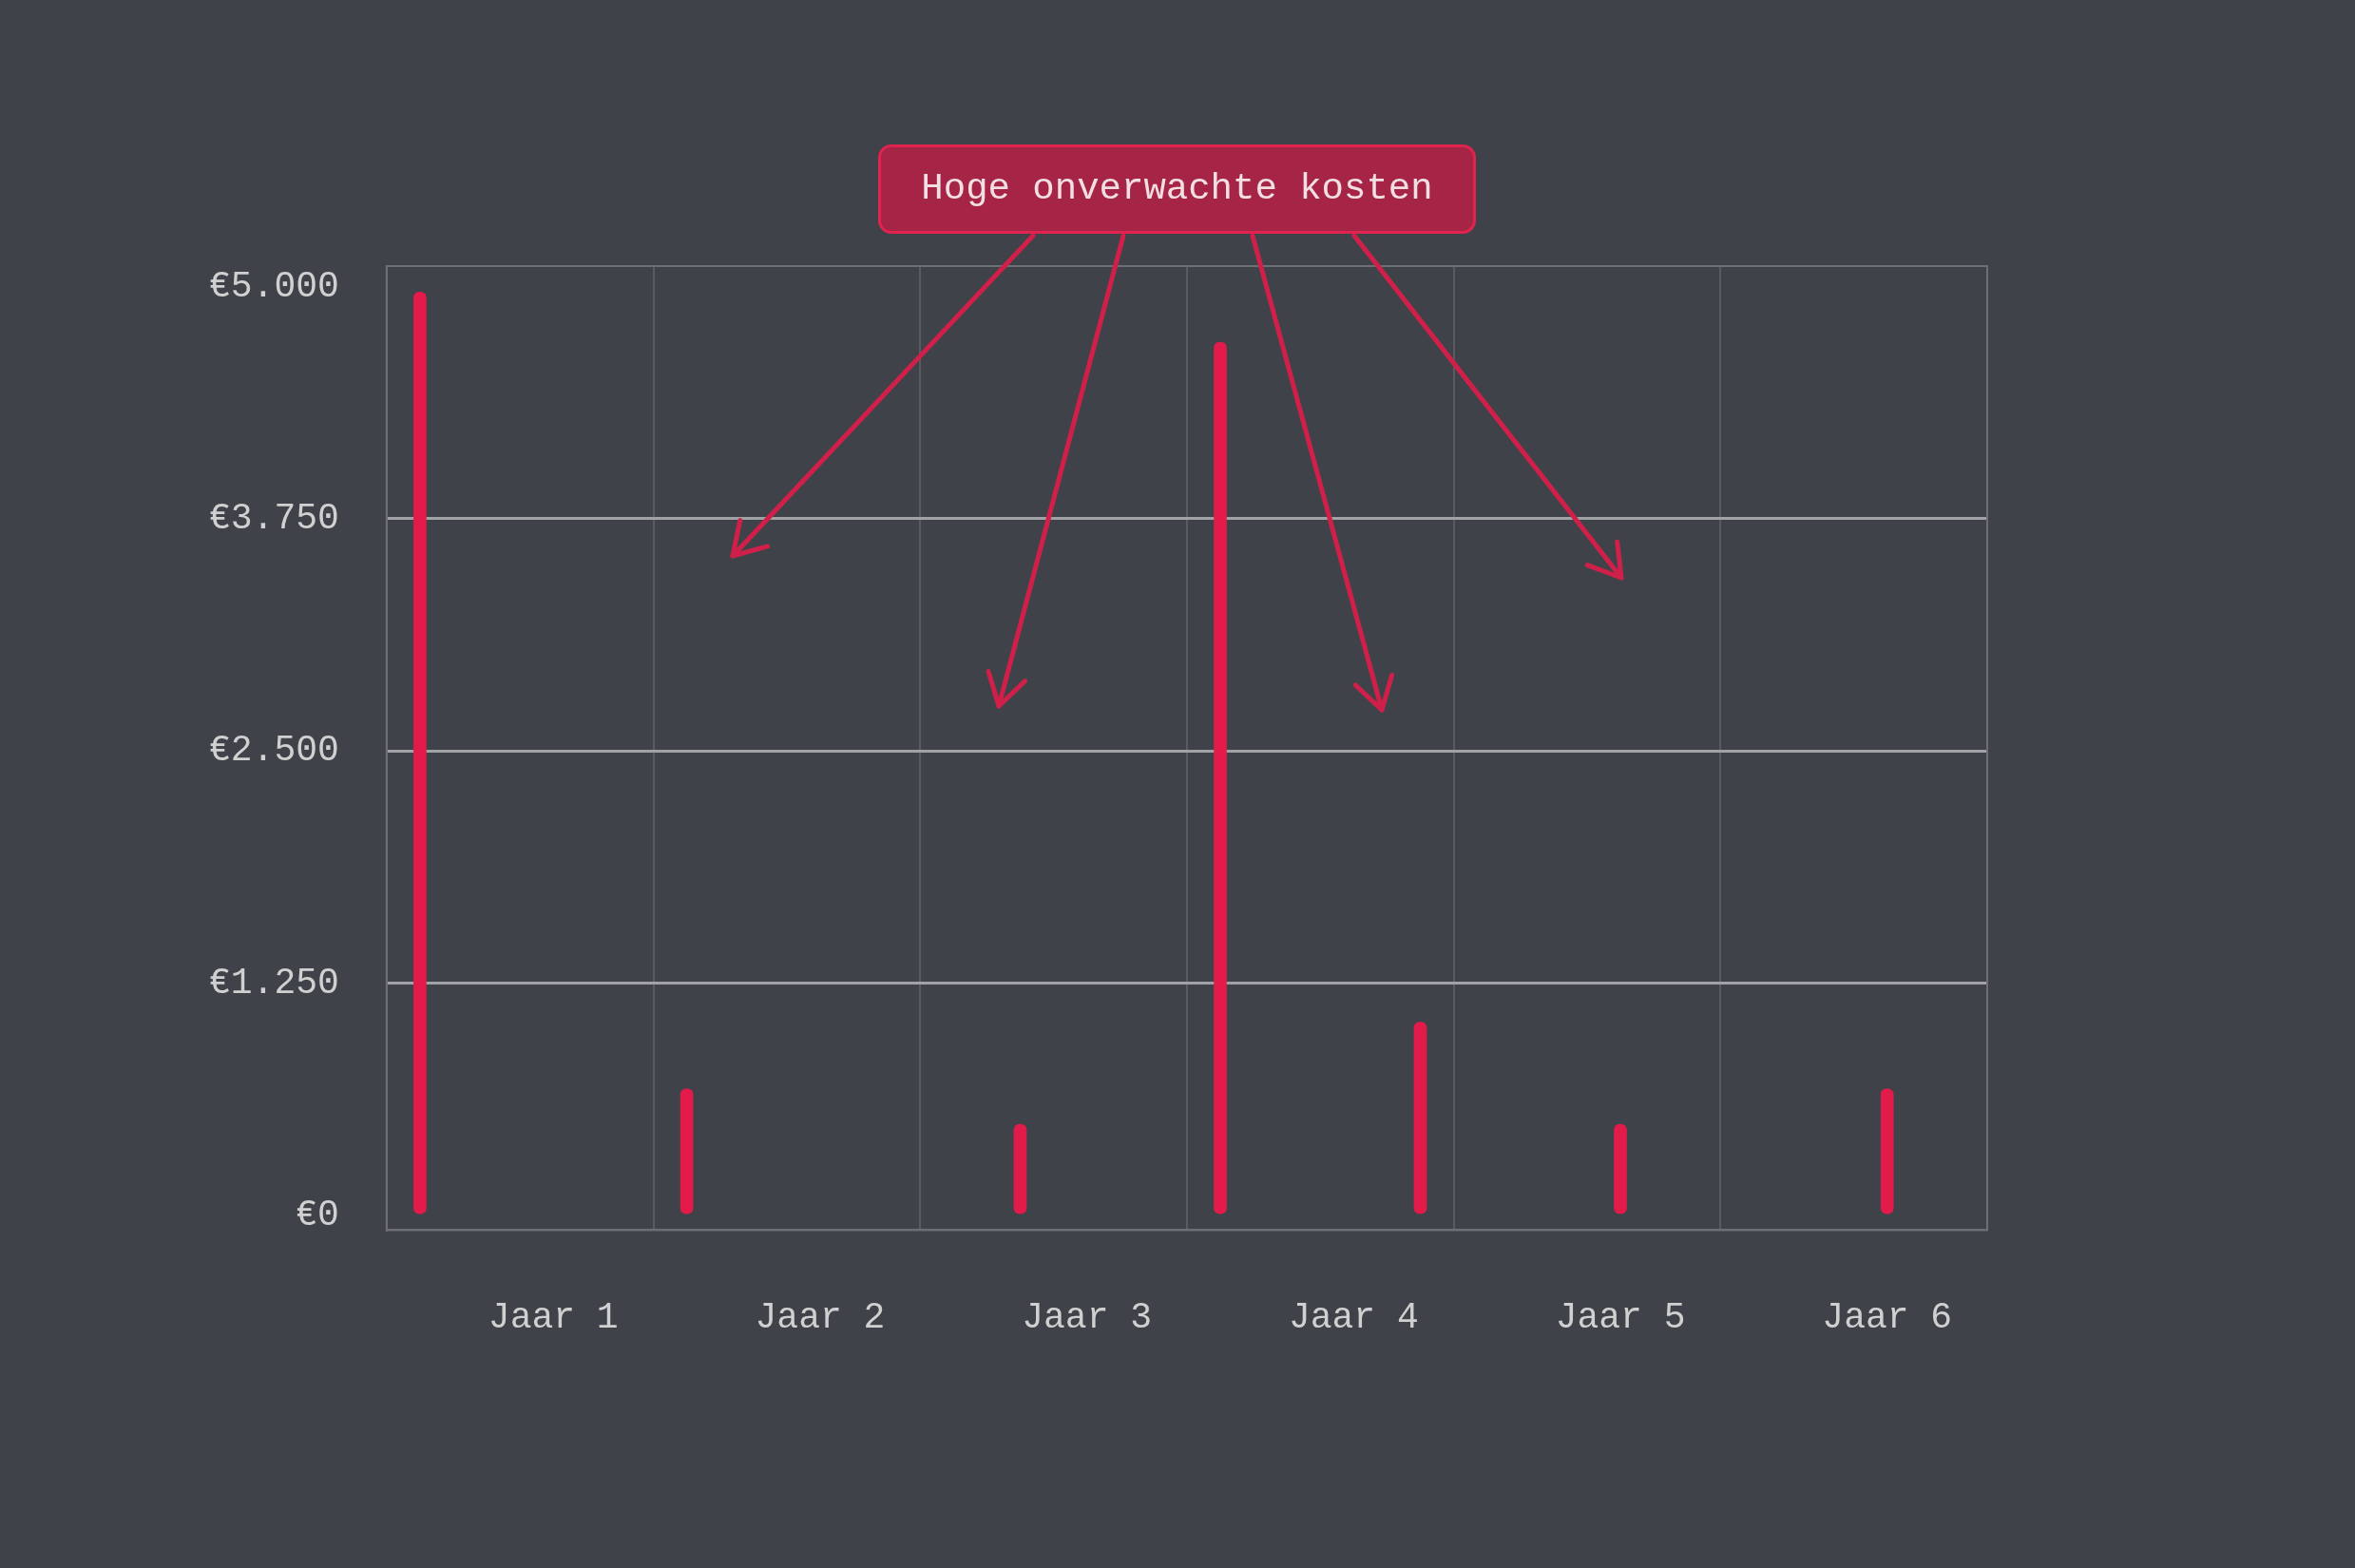 The image size is (2355, 1568). I want to click on x-tick-label: Jaar 2, so click(820, 1318).